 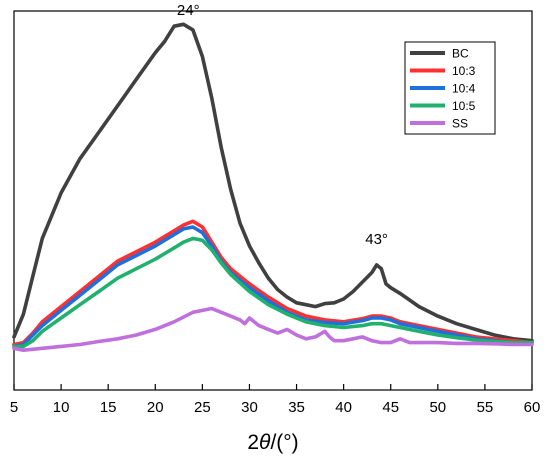 I want to click on legend: BC 10:3 10:4 10:5 SS, so click(x=450, y=88).